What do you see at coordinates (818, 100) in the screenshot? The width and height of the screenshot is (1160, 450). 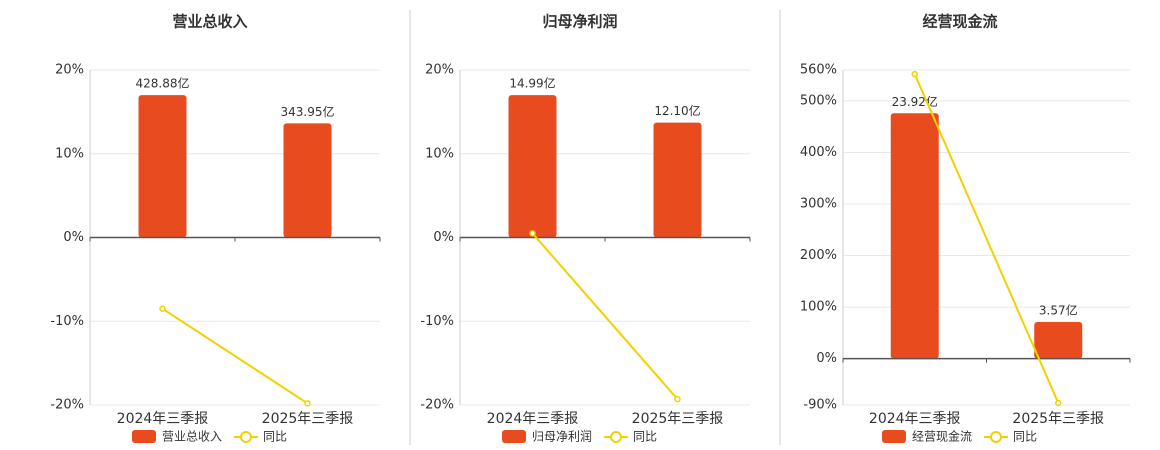 I see `y-tick-label: 500%` at bounding box center [818, 100].